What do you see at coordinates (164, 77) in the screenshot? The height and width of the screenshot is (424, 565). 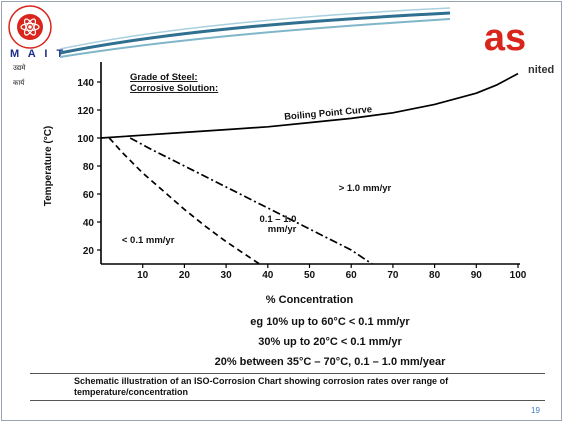 I see `chart-title-line: Grade of Steel:` at bounding box center [164, 77].